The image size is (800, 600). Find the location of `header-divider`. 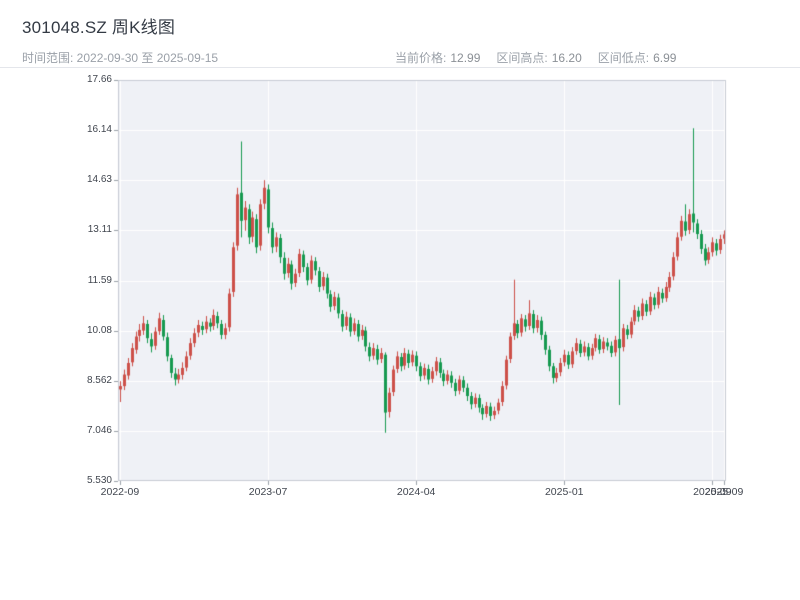

header-divider is located at coordinates (400, 67).